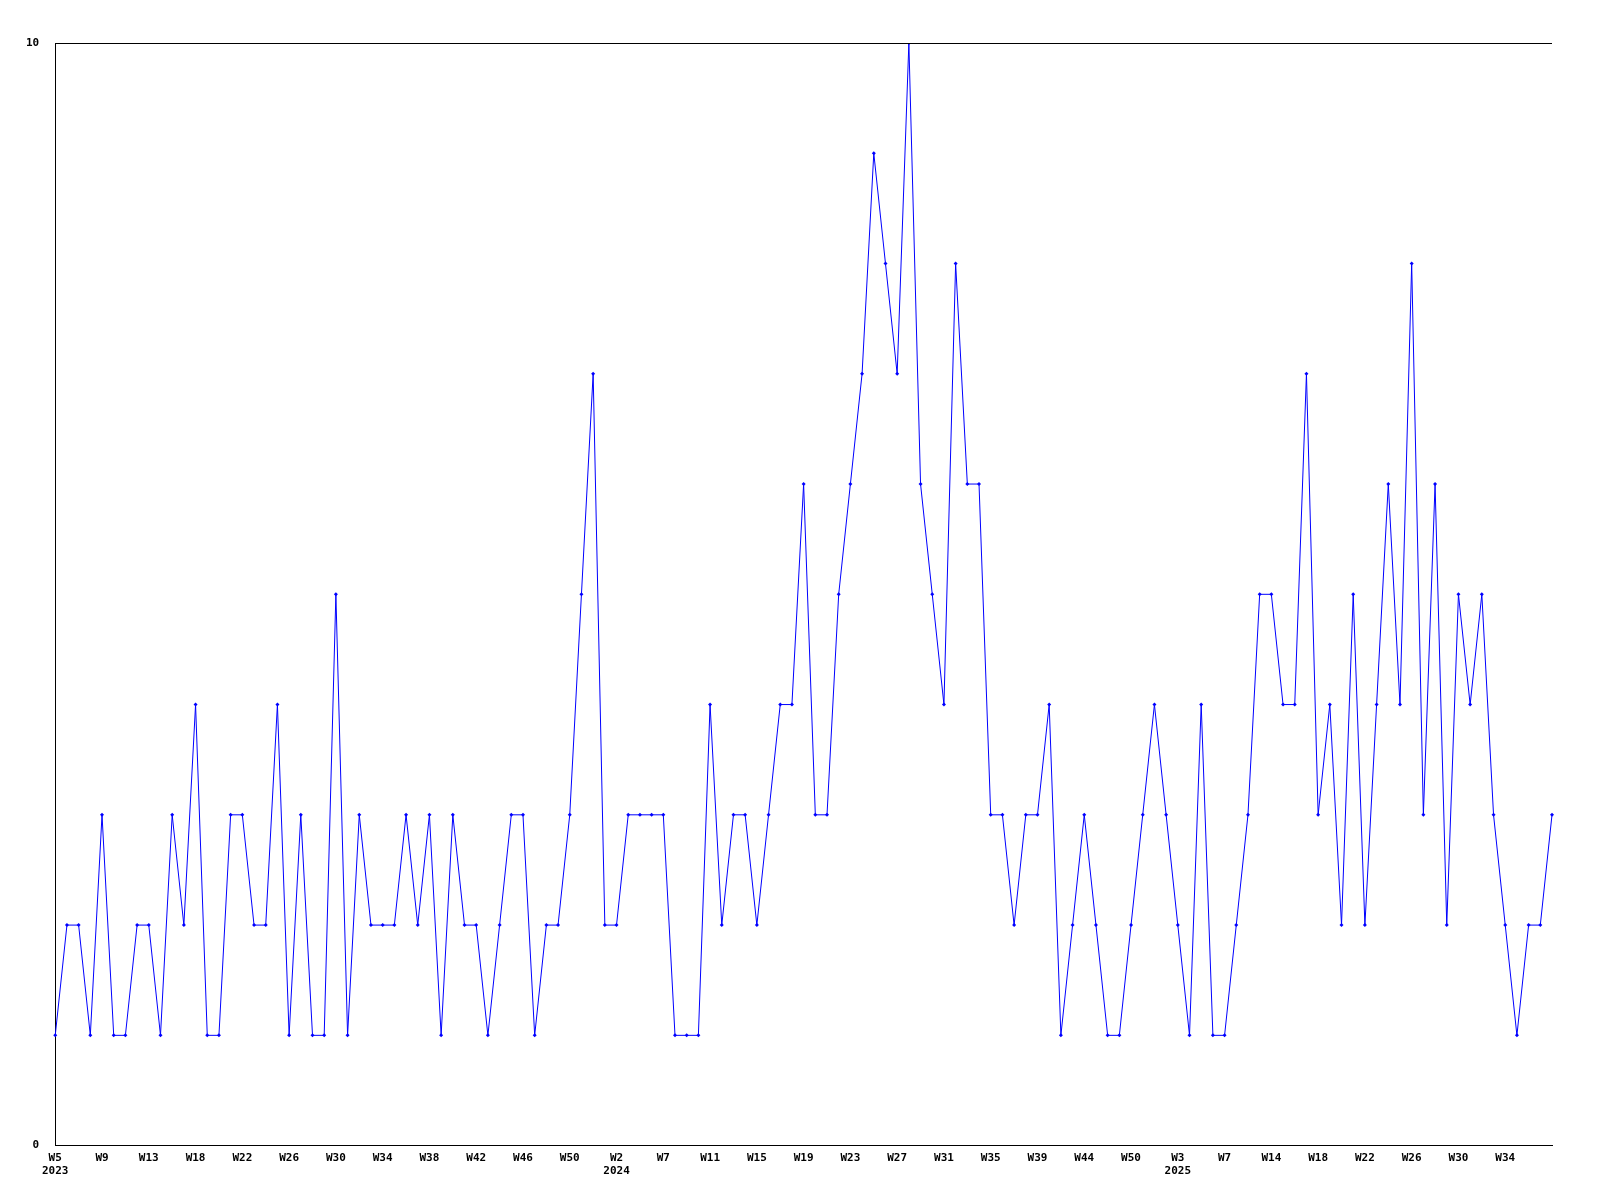 The height and width of the screenshot is (1200, 1600). Describe the element at coordinates (148, 1158) in the screenshot. I see `x-tick-label: W13` at that location.